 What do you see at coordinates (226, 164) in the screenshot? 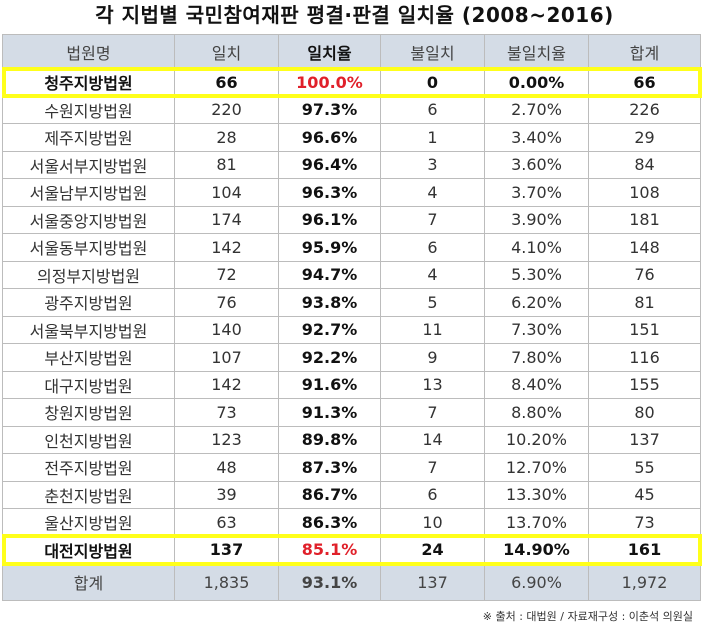
I see `cell-match: 81` at bounding box center [226, 164].